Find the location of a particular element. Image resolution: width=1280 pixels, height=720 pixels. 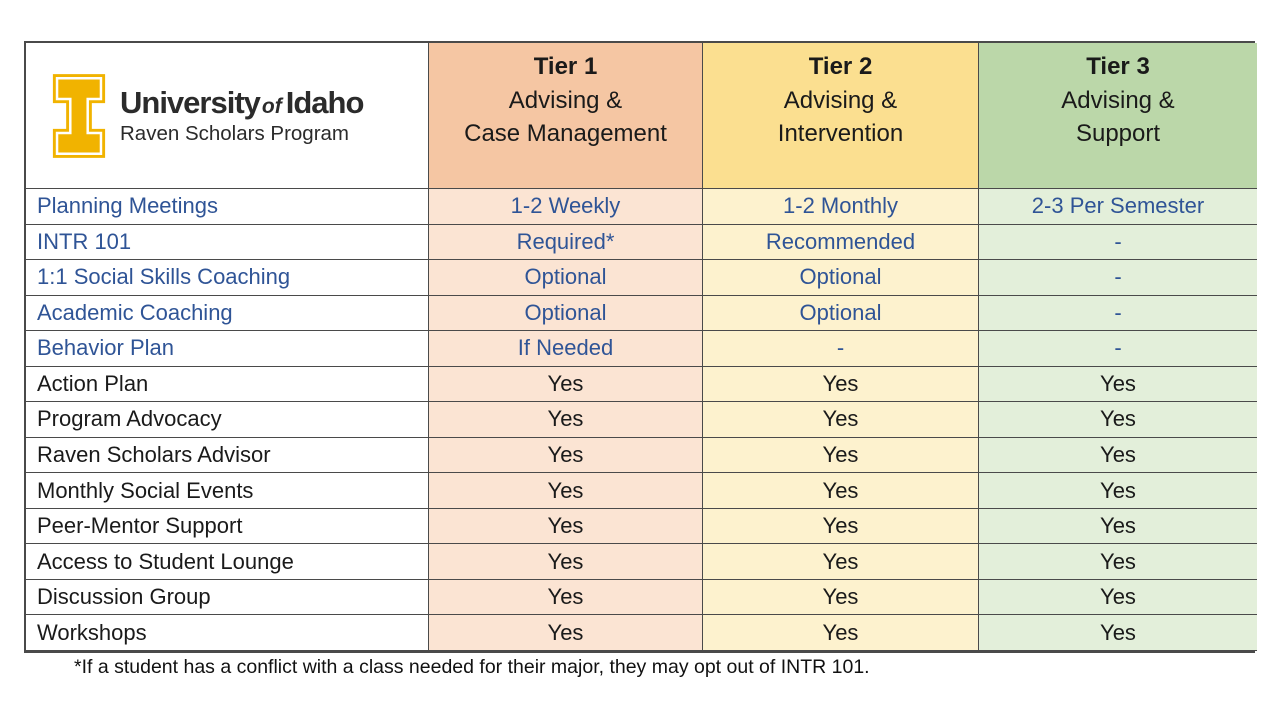

row-label: Behavior Plan is located at coordinates (227, 349).